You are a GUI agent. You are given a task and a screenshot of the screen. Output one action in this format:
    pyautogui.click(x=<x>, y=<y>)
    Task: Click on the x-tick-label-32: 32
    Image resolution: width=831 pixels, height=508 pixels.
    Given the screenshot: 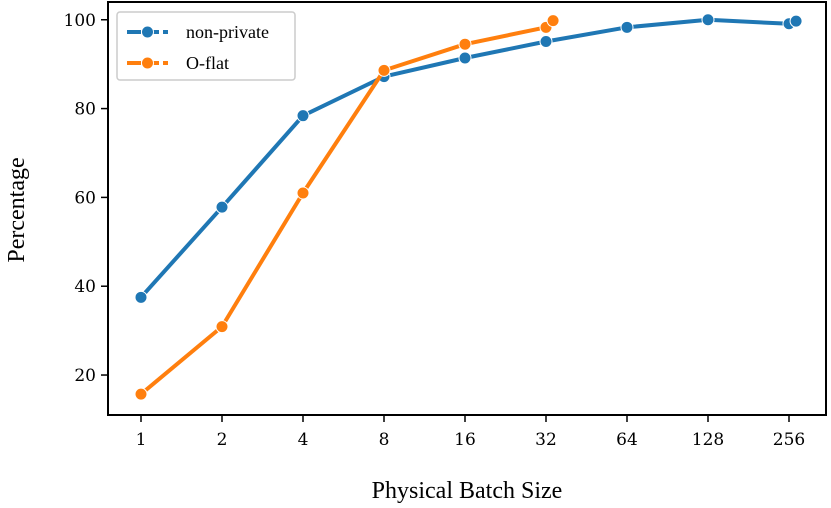 What is the action you would take?
    pyautogui.click(x=546, y=440)
    